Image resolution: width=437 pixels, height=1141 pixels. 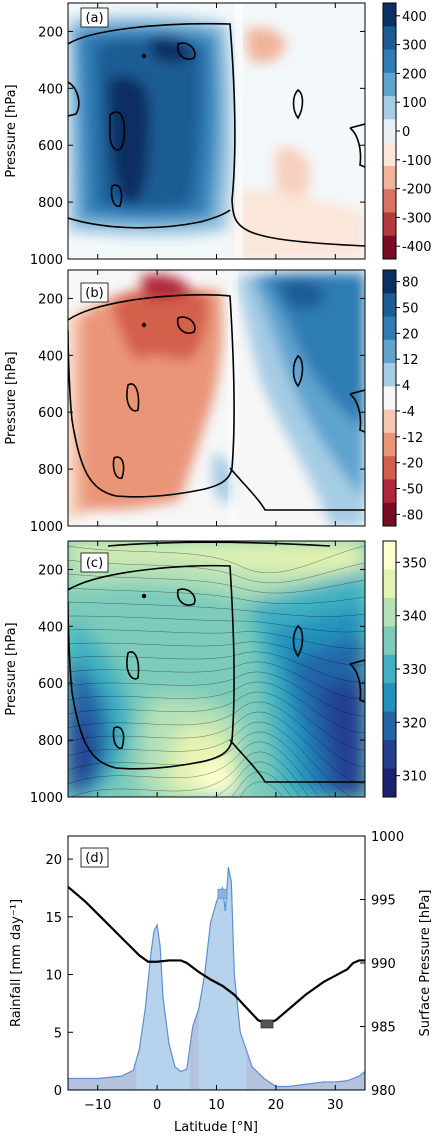 I want to click on colorbar-tick-label: 0, so click(x=406, y=132).